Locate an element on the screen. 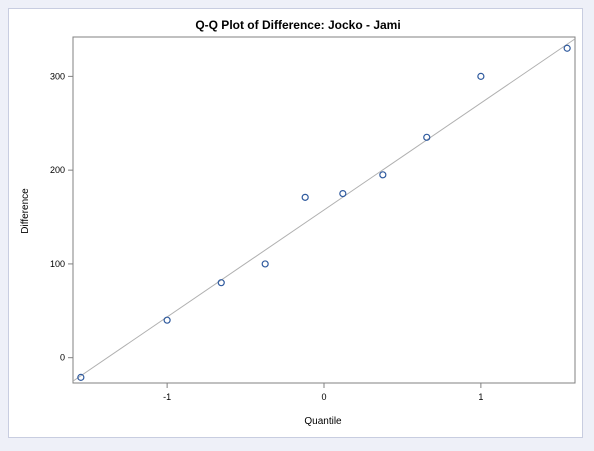 This screenshot has width=594, height=451. x-axis: -1 0 1 is located at coordinates (323, 392).